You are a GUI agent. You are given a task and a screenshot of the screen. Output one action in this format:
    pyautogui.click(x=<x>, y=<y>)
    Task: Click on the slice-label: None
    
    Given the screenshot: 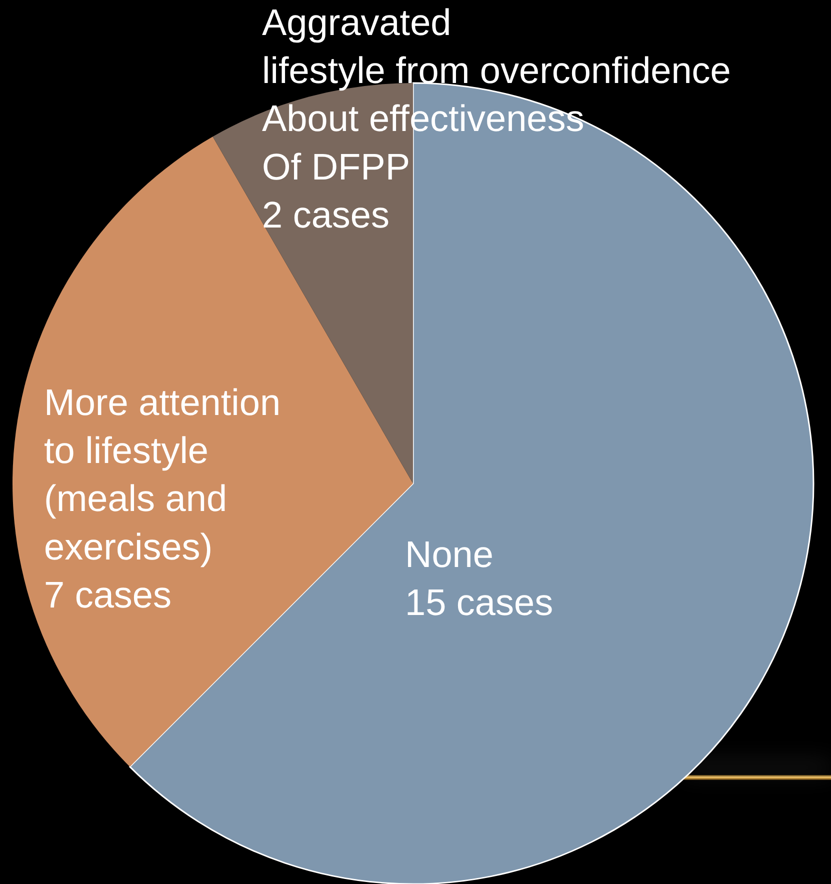 What is the action you would take?
    pyautogui.click(x=449, y=554)
    